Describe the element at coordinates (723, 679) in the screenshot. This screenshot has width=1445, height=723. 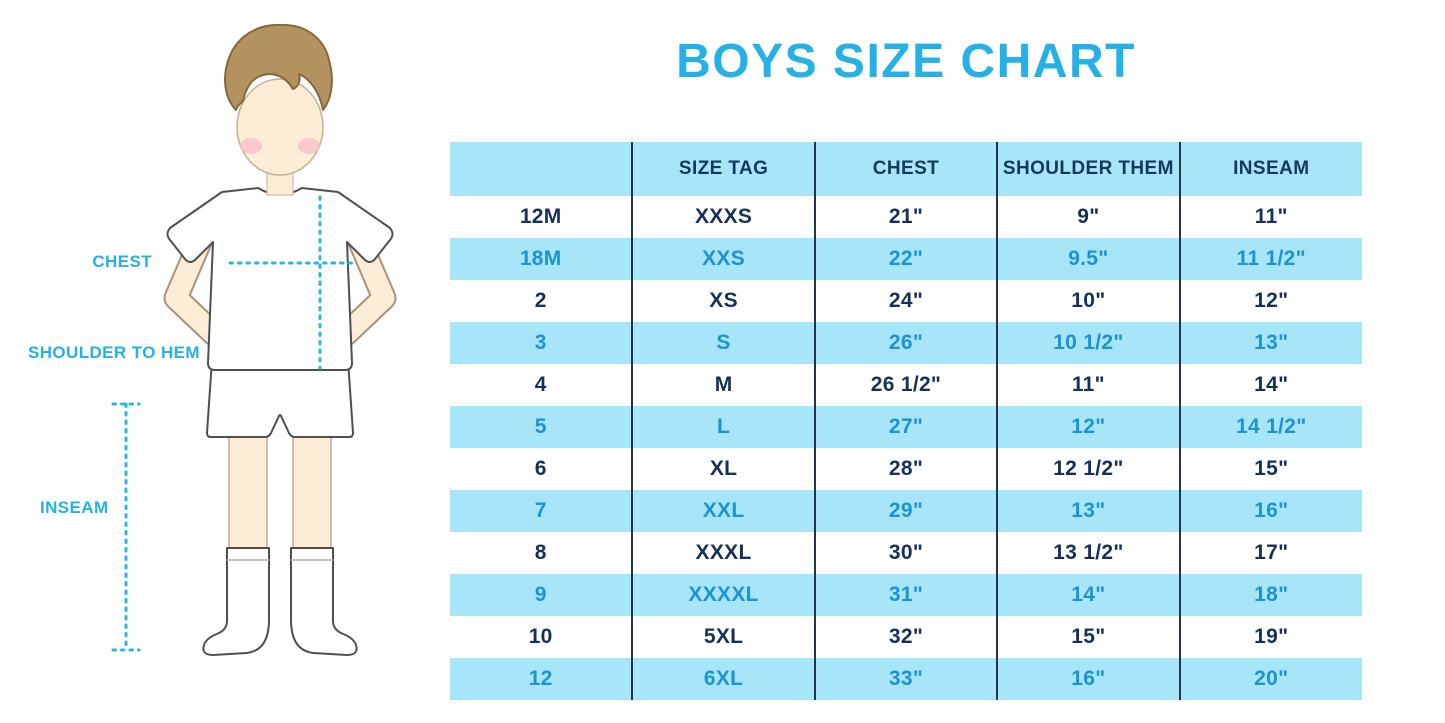
I see `table-cell: 6XL` at that location.